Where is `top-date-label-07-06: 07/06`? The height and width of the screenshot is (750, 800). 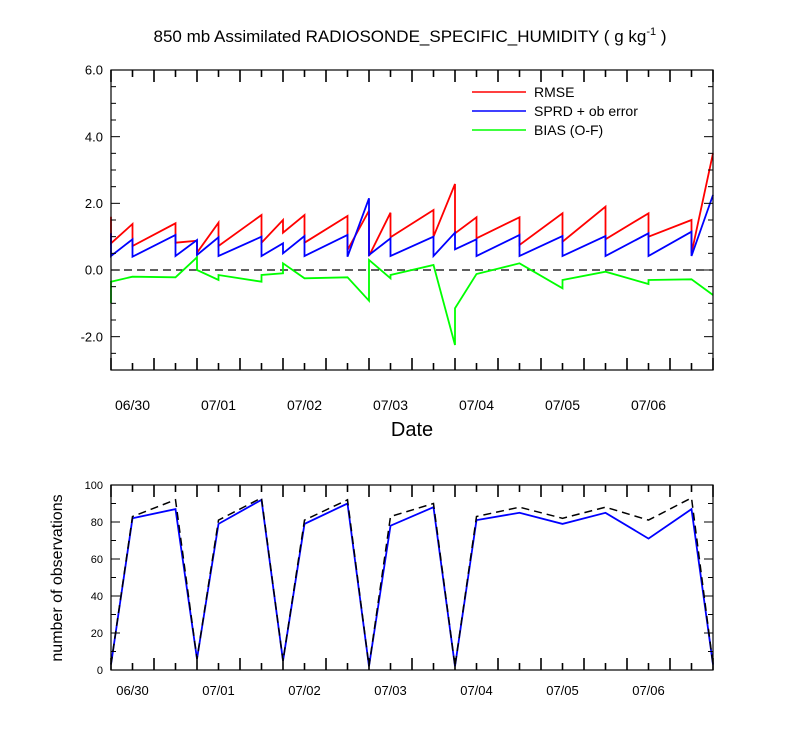 top-date-label-07-06: 07/06 is located at coordinates (648, 405).